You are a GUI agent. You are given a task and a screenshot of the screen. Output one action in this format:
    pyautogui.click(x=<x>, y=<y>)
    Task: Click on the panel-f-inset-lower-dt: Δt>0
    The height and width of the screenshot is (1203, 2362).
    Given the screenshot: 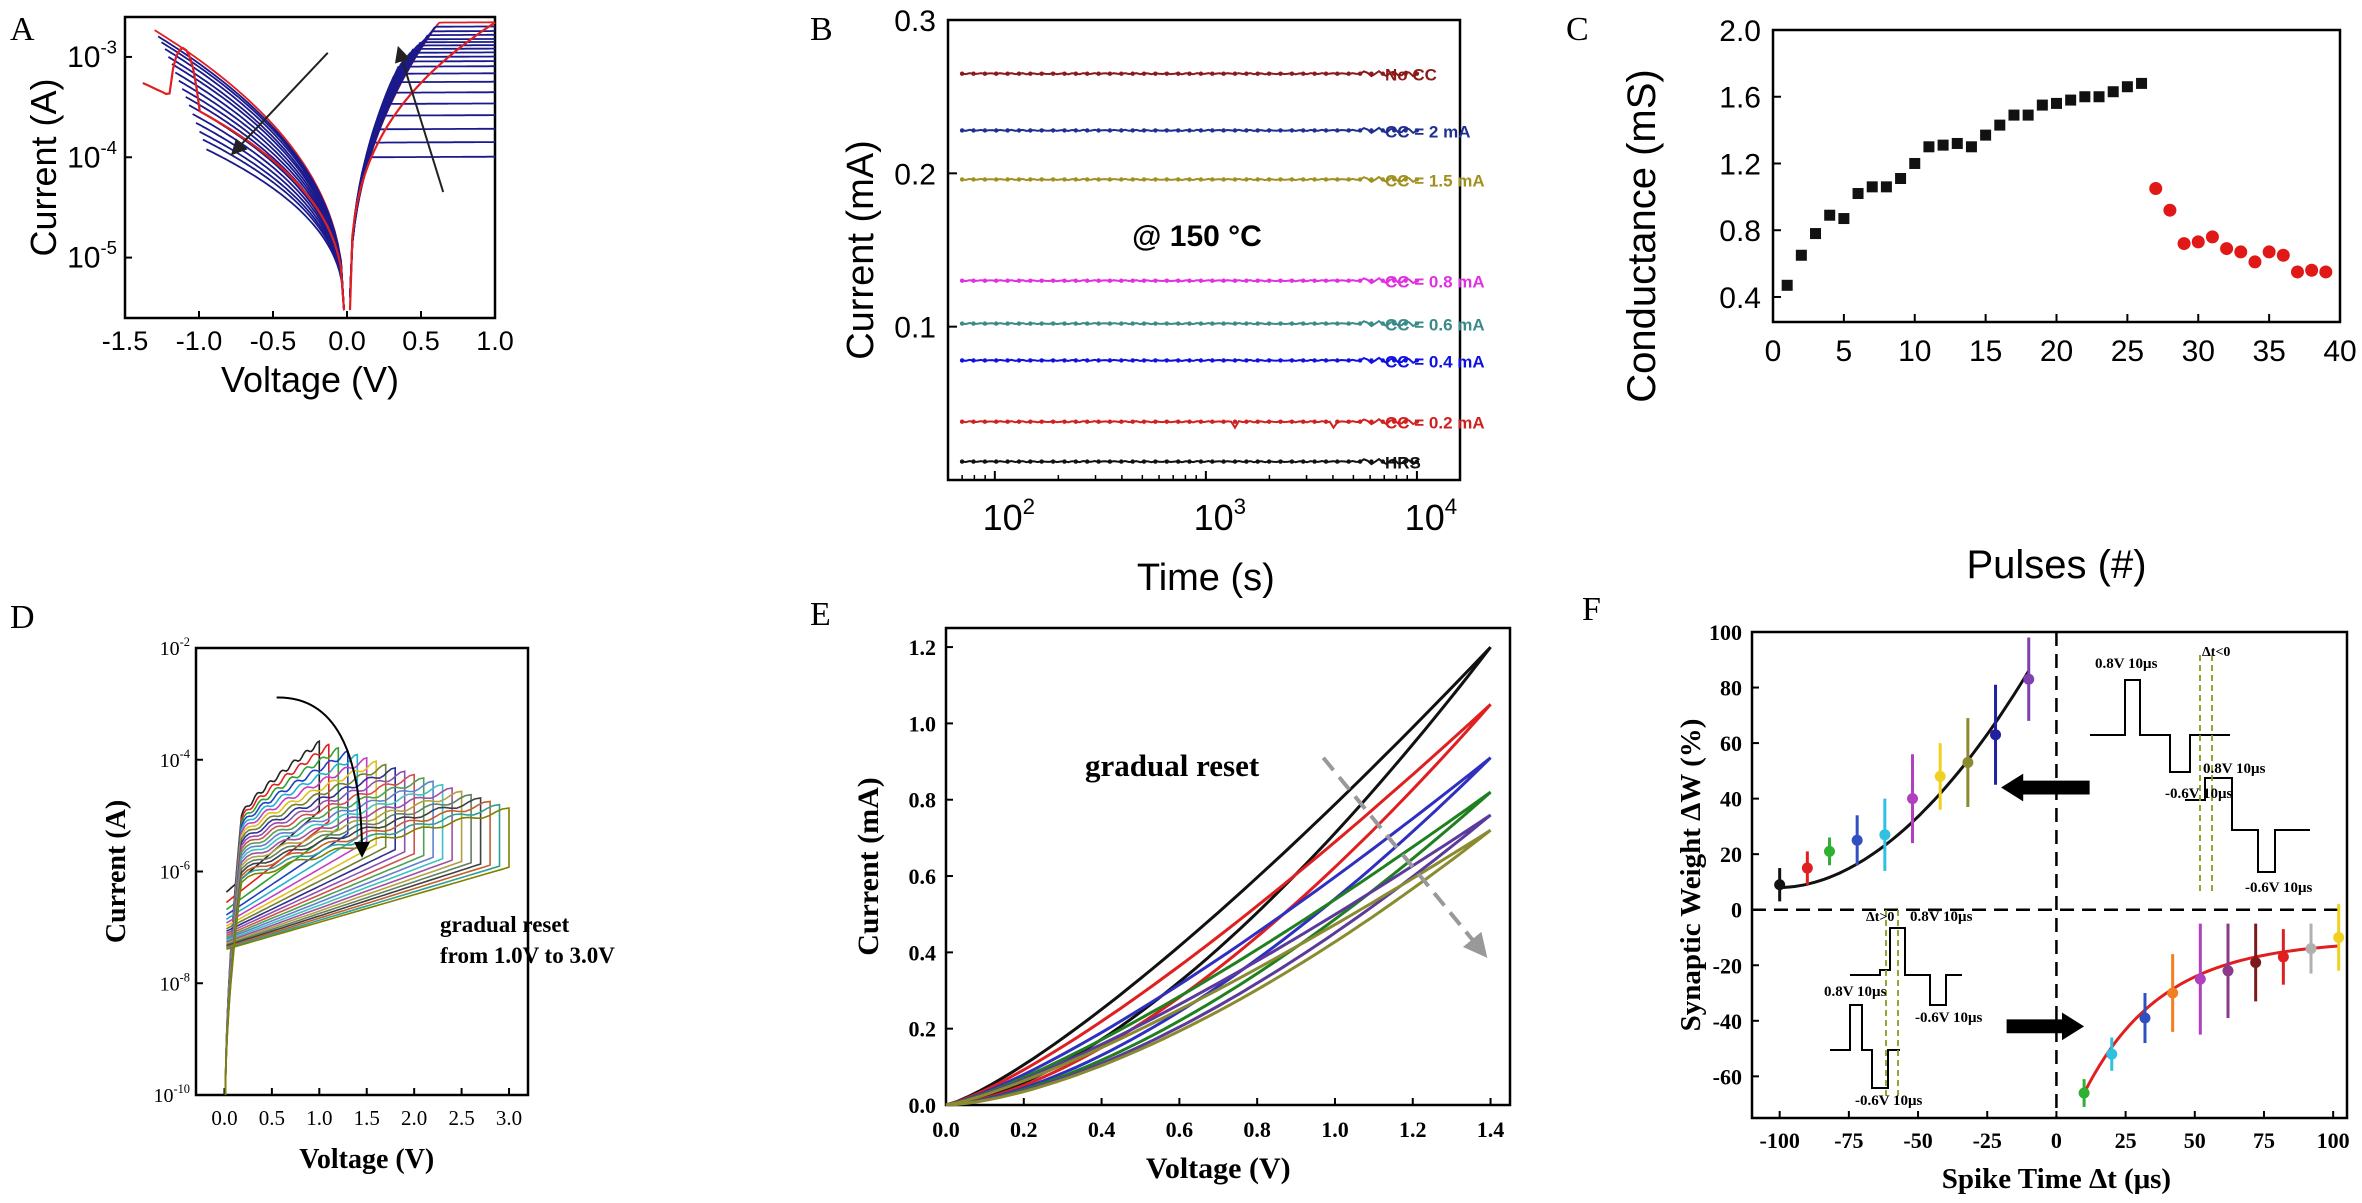 What is the action you would take?
    pyautogui.click(x=1880, y=917)
    